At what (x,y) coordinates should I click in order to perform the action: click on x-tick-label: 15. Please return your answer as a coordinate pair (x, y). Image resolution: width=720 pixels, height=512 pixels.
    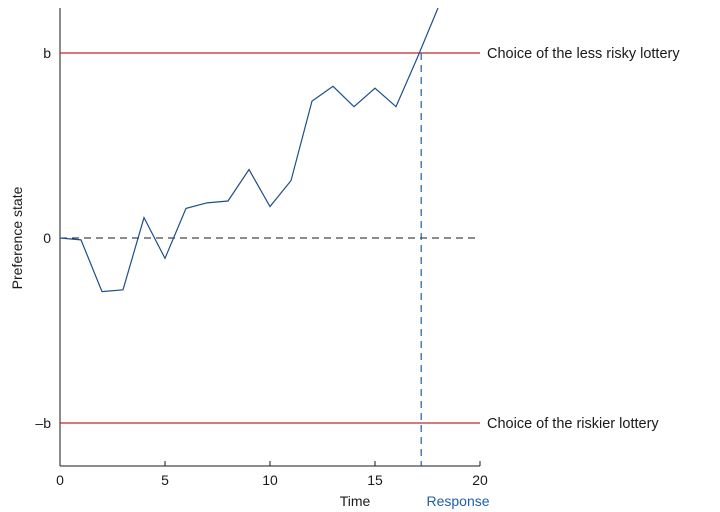
    Looking at the image, I should click on (375, 480).